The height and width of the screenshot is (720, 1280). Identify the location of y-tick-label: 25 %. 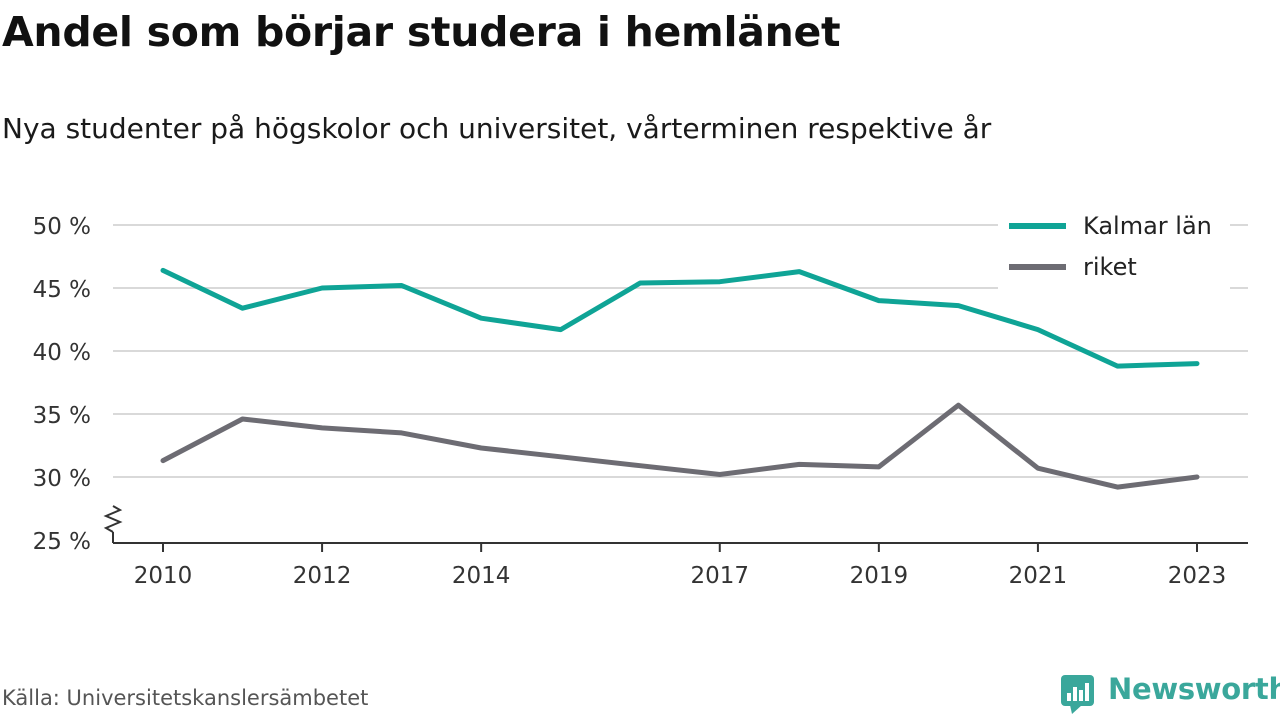
(62, 542).